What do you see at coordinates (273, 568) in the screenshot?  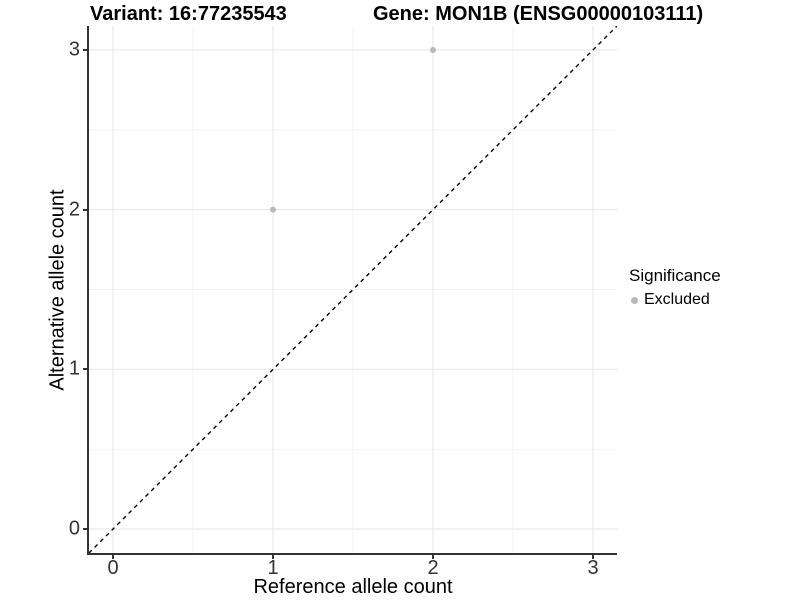 I see `x-tick-label: 1` at bounding box center [273, 568].